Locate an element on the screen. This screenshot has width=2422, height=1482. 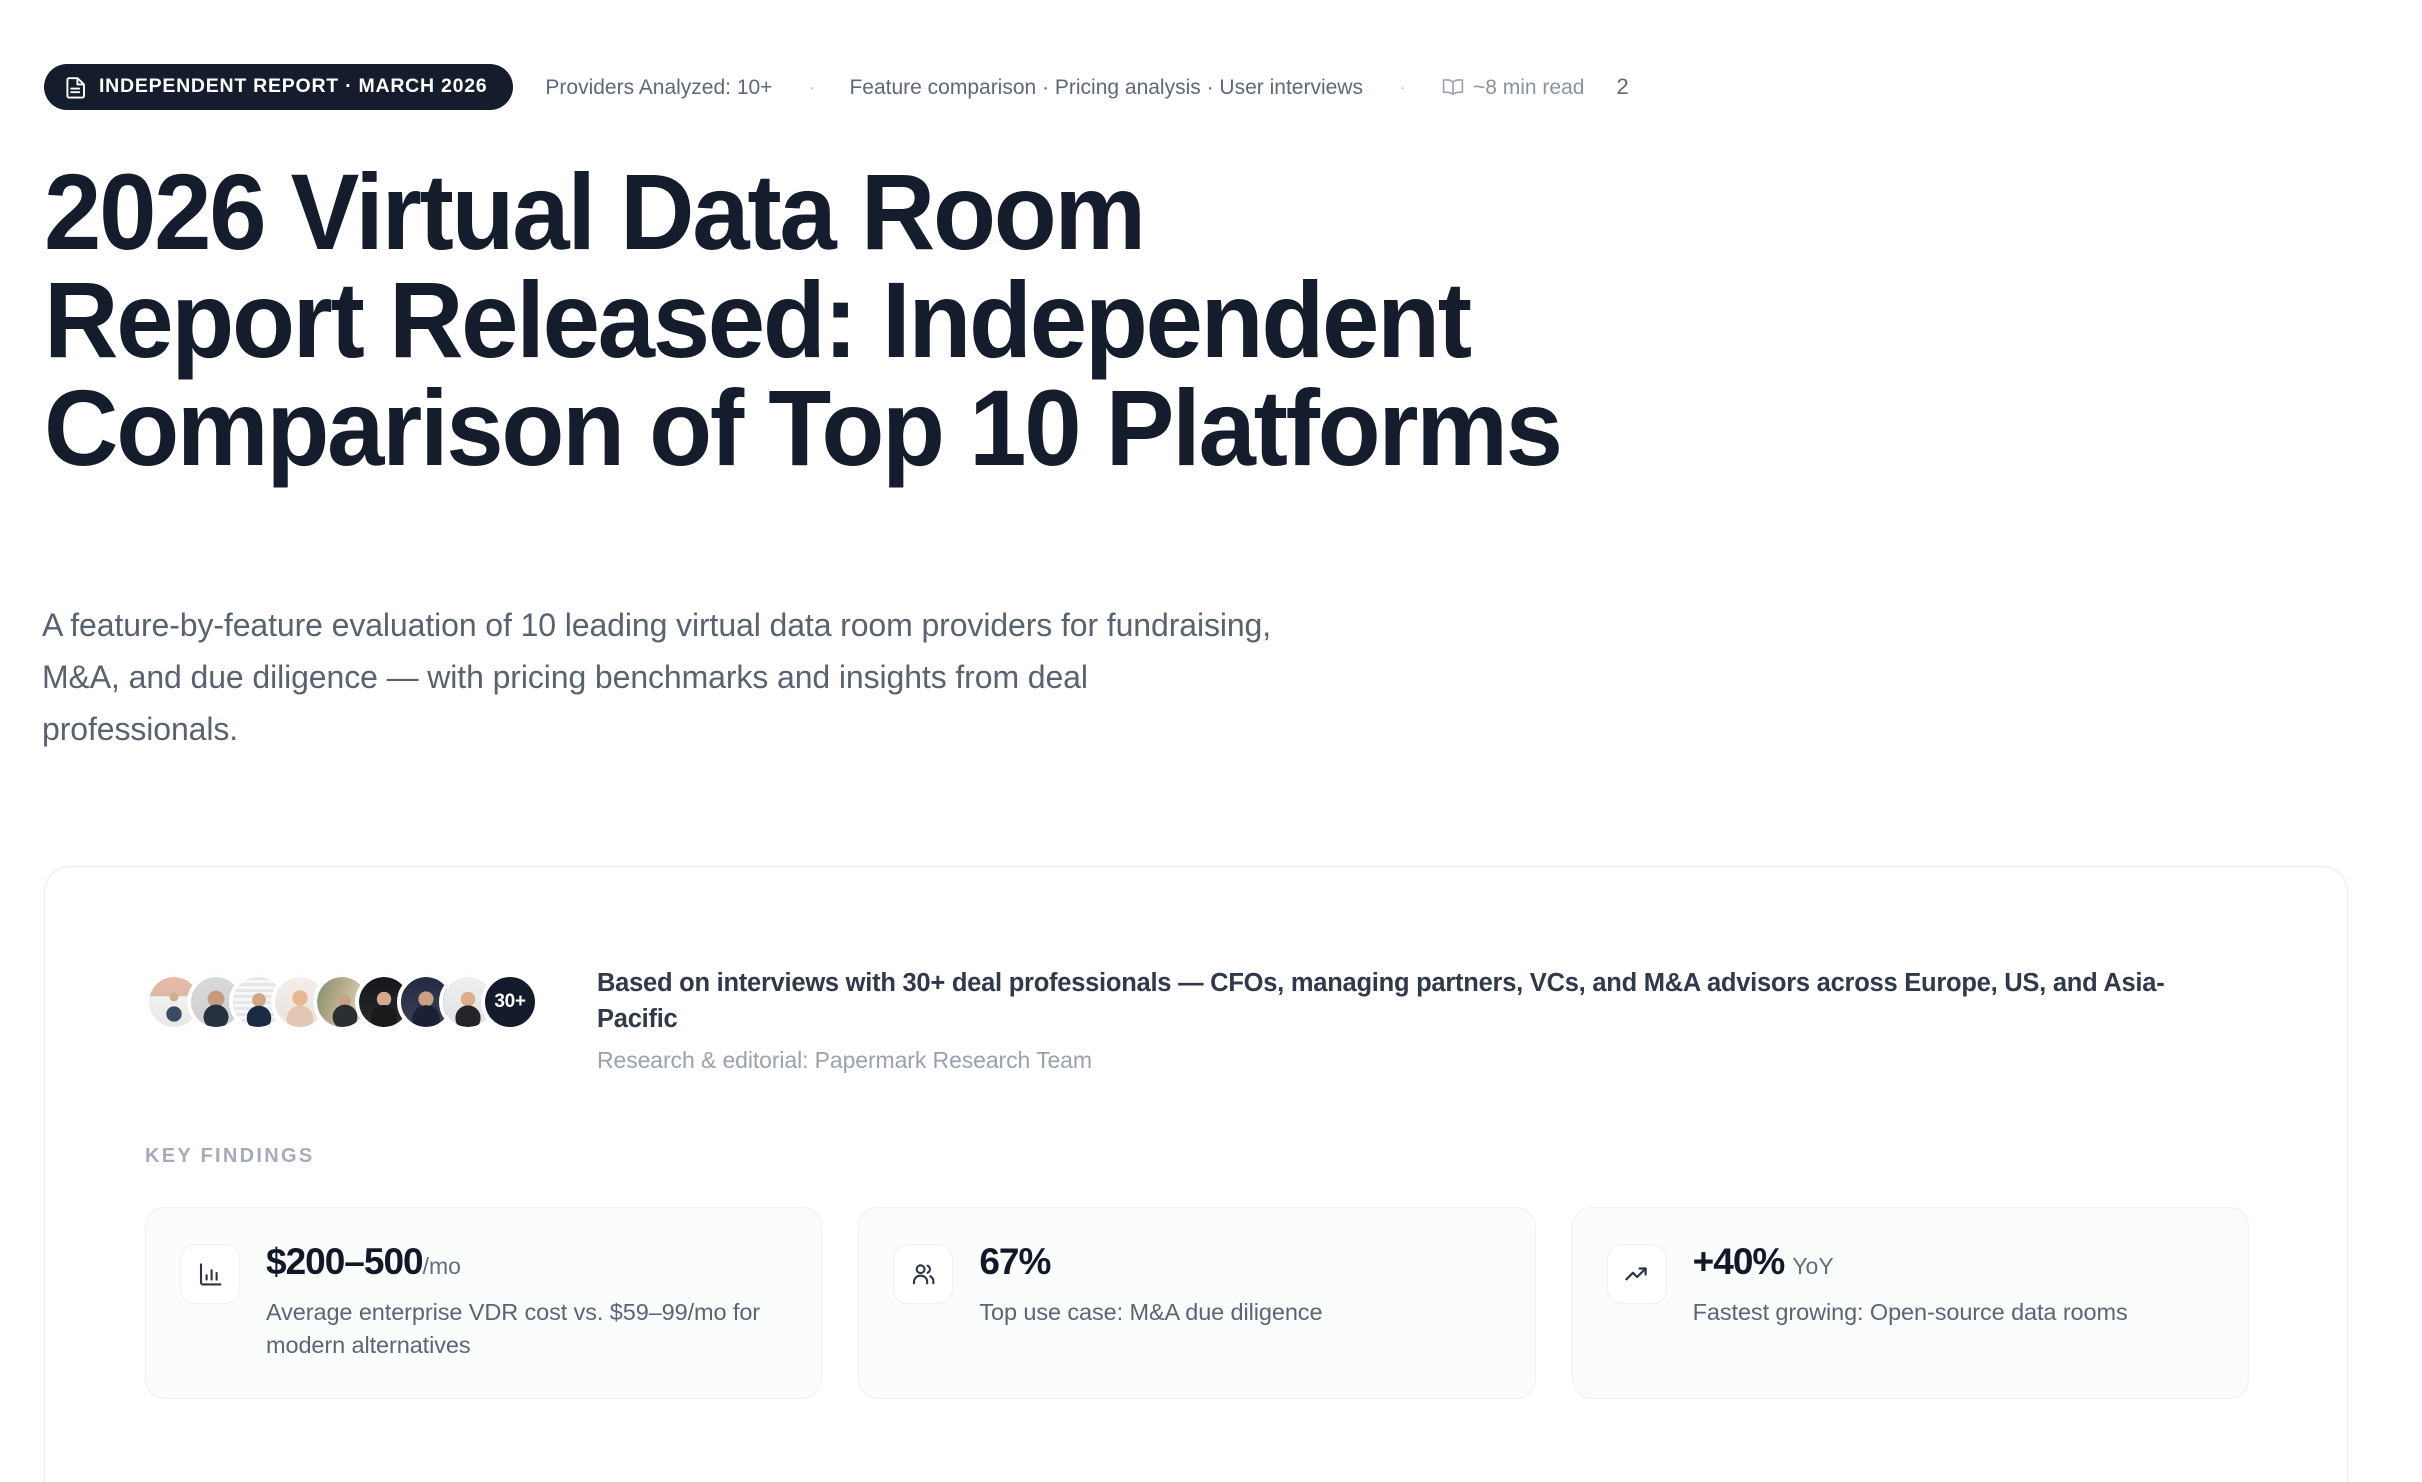
headline-line-2: Report Released: Independent is located at coordinates (758, 319).